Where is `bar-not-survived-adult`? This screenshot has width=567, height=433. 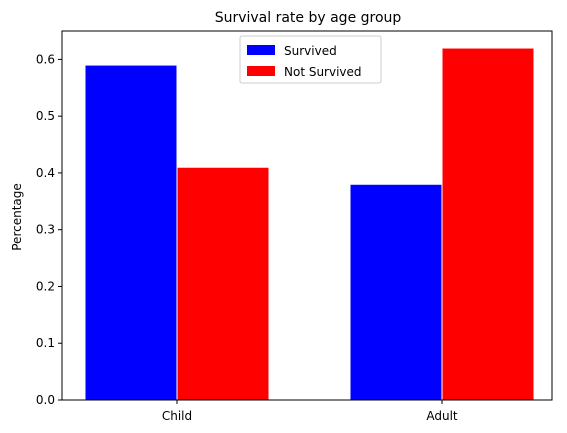 bar-not-survived-adult is located at coordinates (488, 224).